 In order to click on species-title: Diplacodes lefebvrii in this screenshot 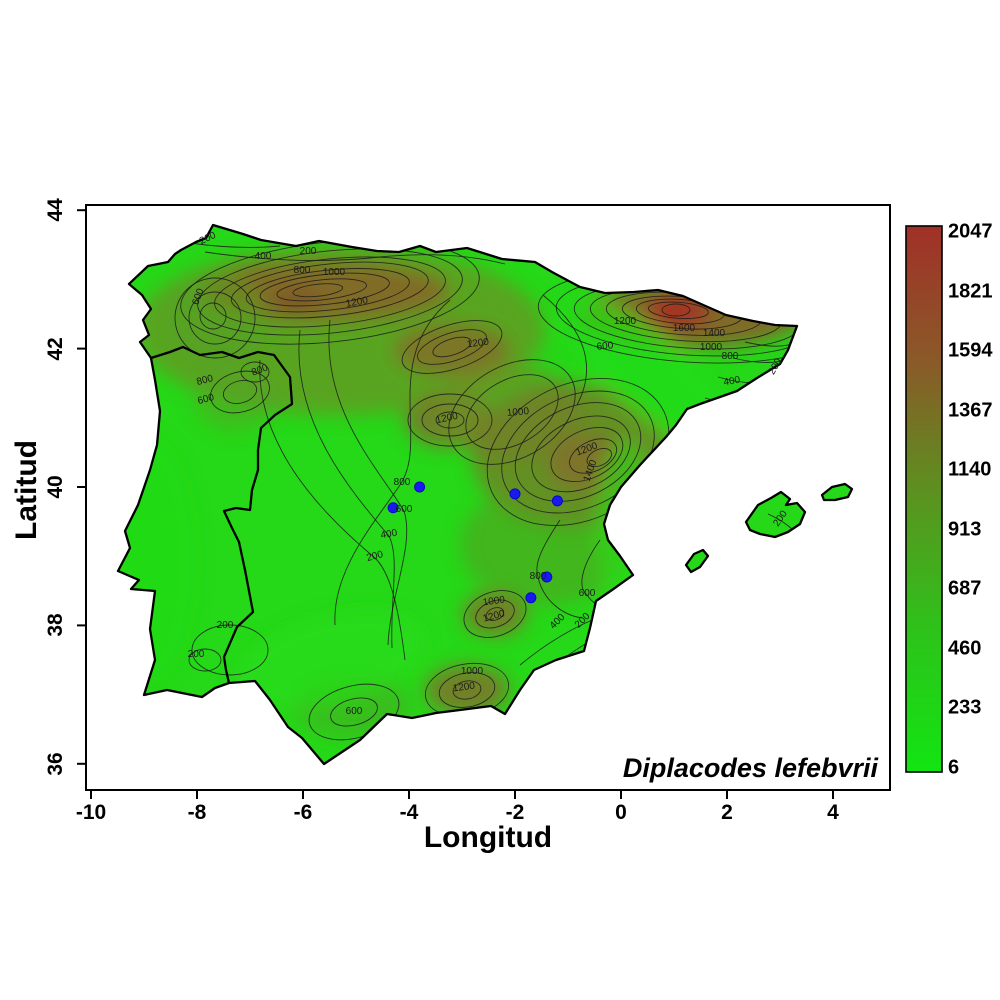, I will do `click(750, 768)`.